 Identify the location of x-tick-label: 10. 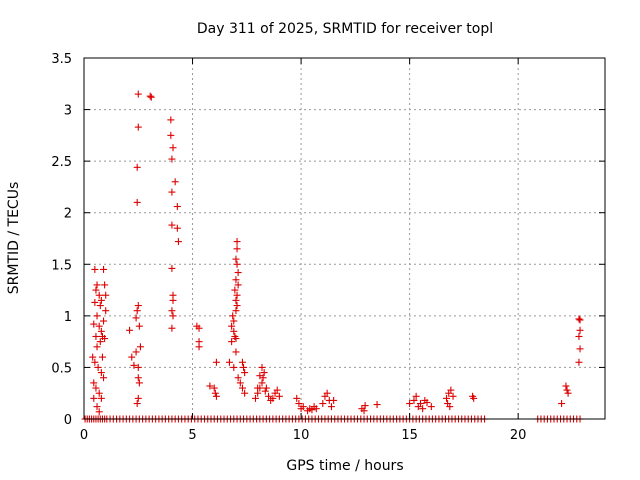
(301, 435).